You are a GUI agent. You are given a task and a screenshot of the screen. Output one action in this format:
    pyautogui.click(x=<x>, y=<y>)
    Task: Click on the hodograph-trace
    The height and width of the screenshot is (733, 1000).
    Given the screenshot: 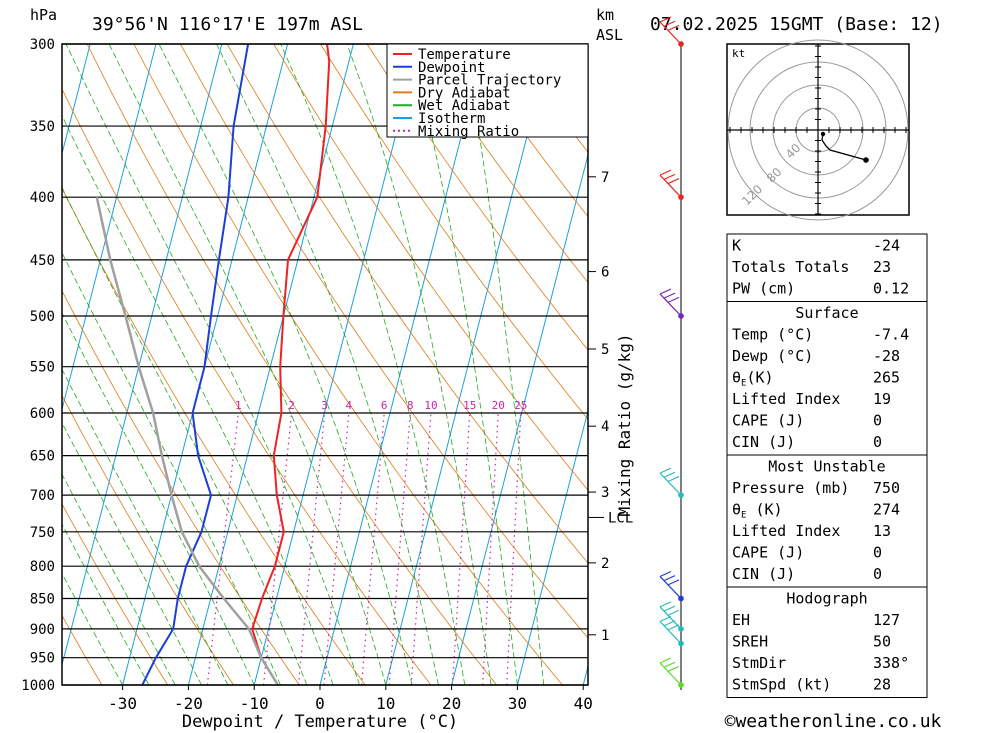 What is the action you would take?
    pyautogui.click(x=844, y=147)
    